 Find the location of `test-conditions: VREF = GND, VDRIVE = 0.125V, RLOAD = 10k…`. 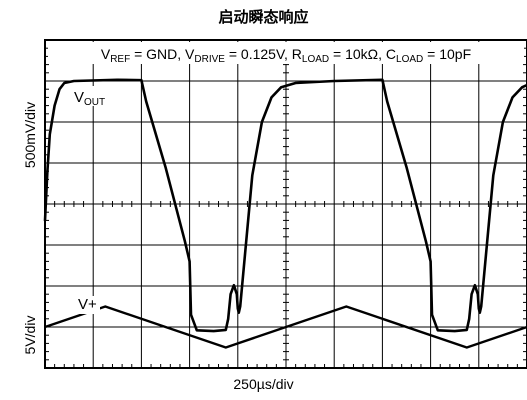

test-conditions: VREF = GND, VDRIVE = 0.125V, RLOAD = 10k… is located at coordinates (286, 55).